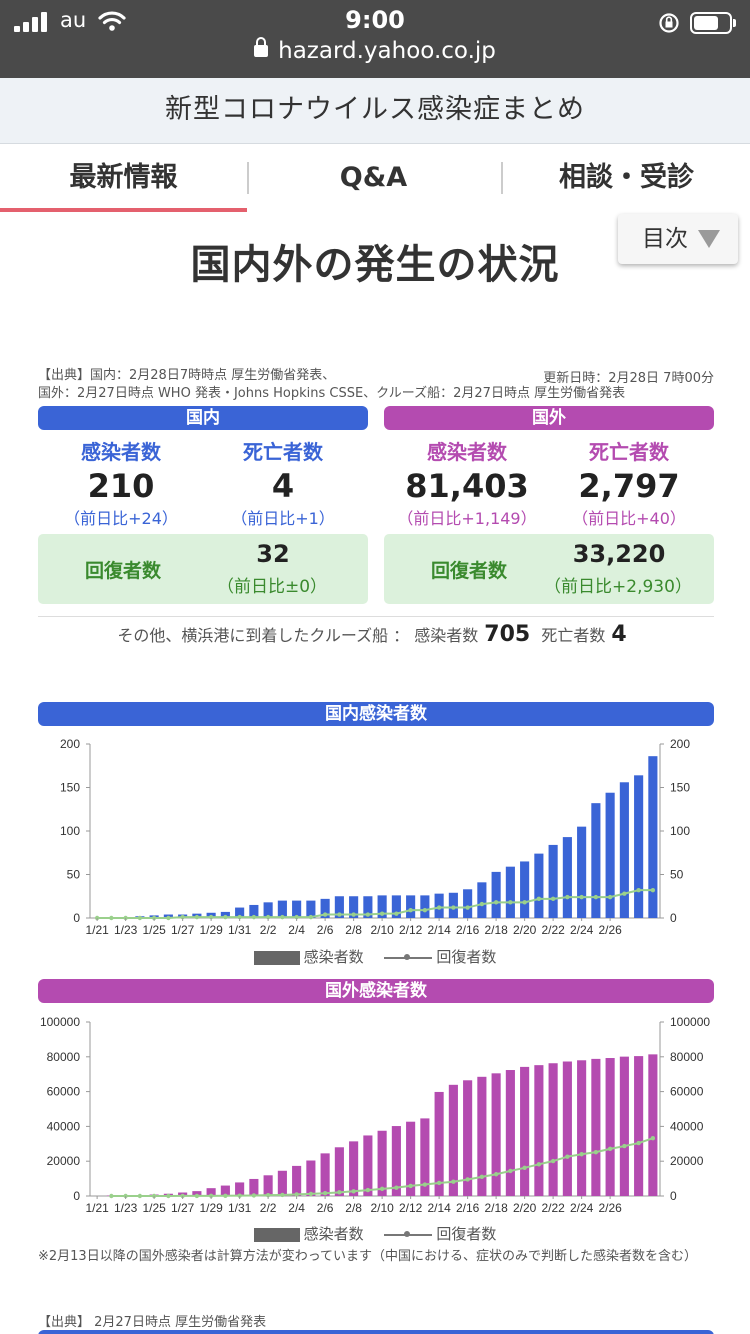 The width and height of the screenshot is (750, 1334). What do you see at coordinates (376, 616) in the screenshot?
I see `divider` at bounding box center [376, 616].